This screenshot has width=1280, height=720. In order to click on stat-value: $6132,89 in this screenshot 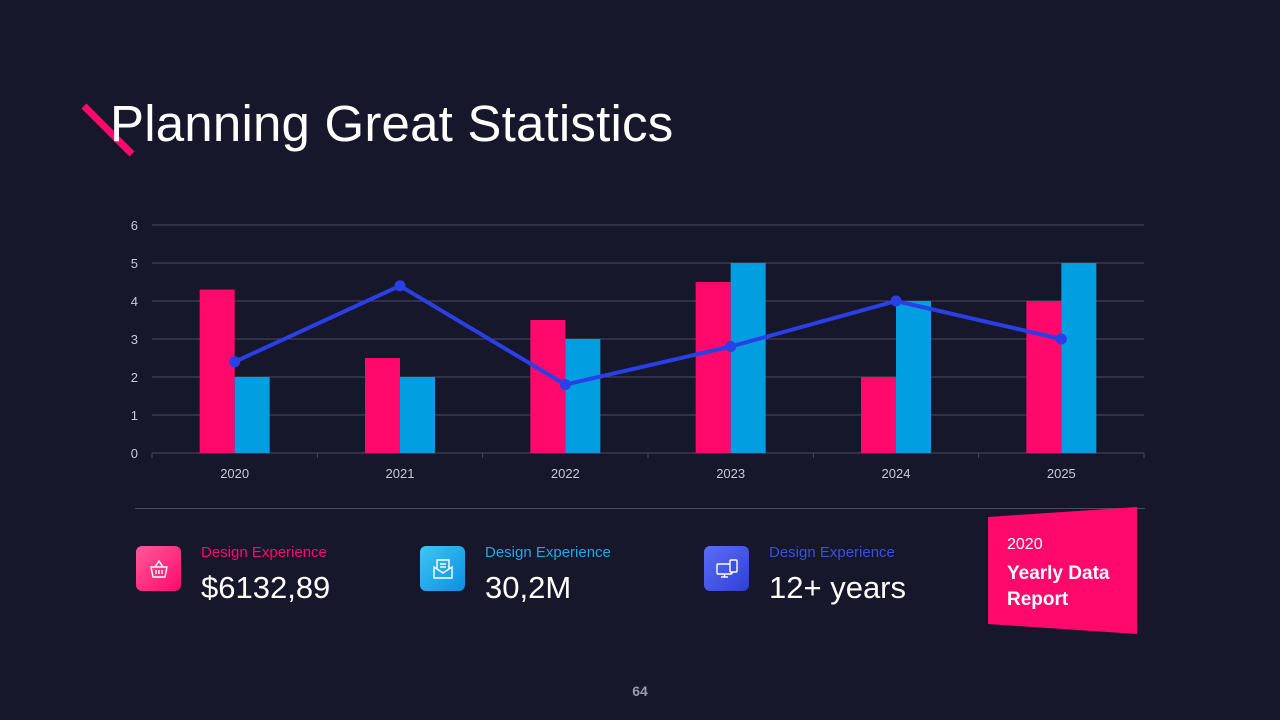, I will do `click(266, 587)`.